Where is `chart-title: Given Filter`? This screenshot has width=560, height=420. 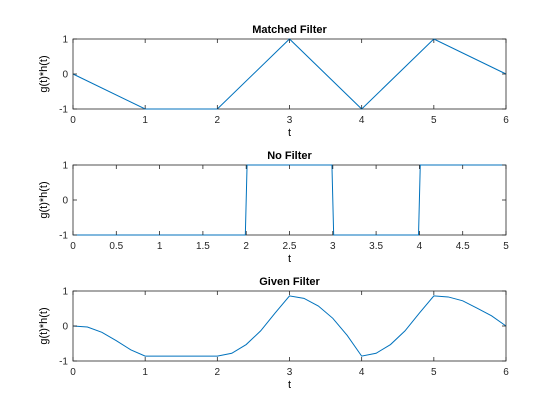
chart-title: Given Filter is located at coordinates (289, 282).